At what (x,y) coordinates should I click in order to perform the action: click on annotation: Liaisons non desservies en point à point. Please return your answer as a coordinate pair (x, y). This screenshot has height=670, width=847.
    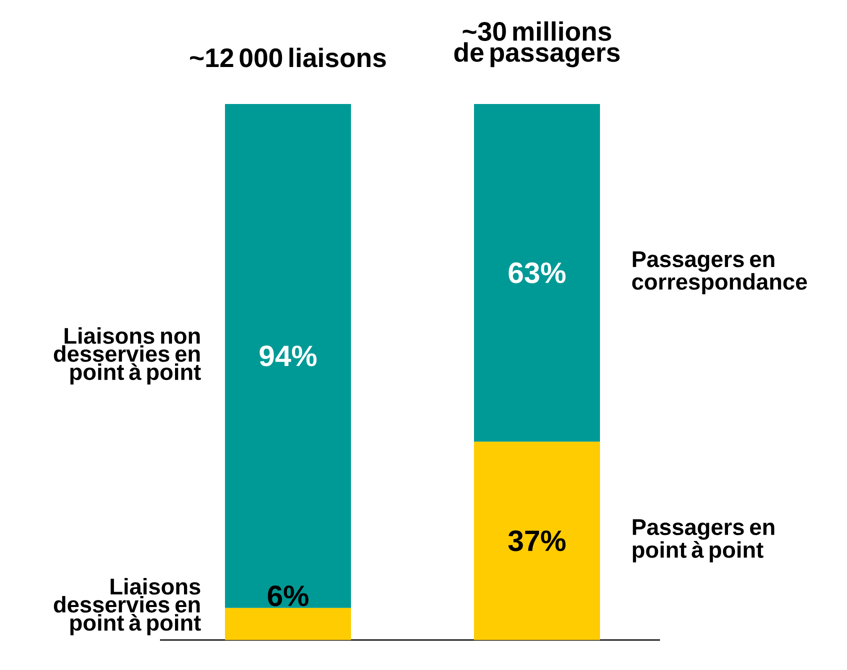
    Looking at the image, I should click on (127, 356).